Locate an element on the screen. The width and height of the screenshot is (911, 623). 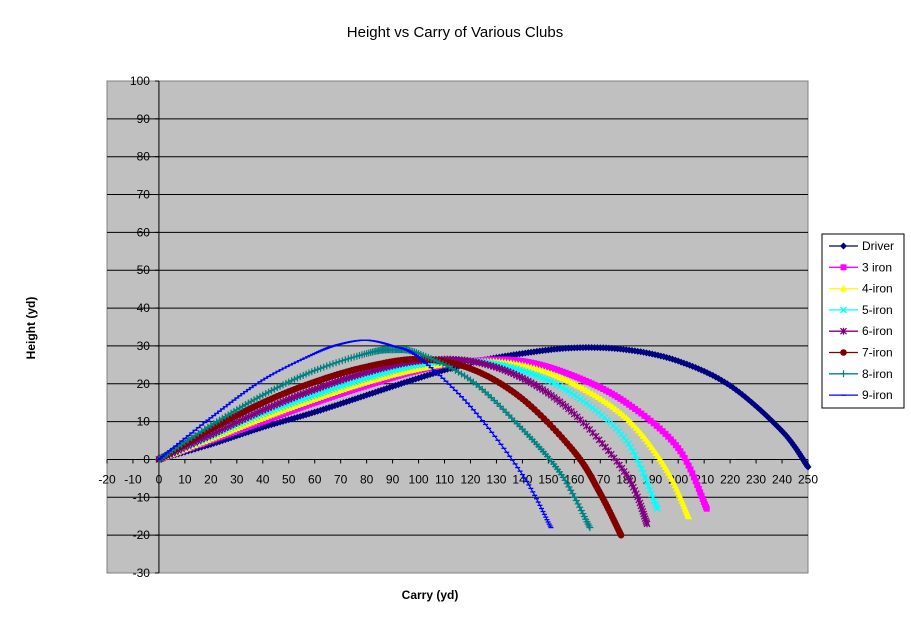
y-tick-label: 0 is located at coordinates (146, 459).